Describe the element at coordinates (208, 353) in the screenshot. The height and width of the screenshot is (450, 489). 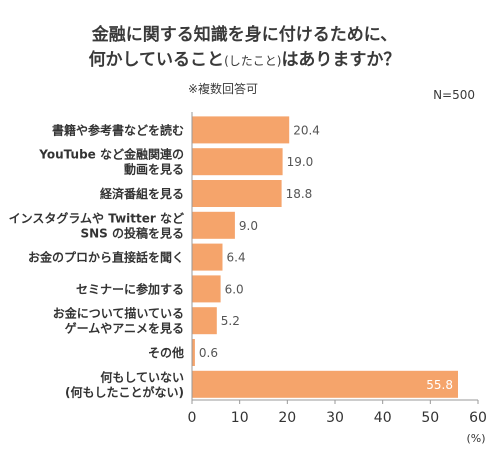
I see `value-label-7: 0.6` at that location.